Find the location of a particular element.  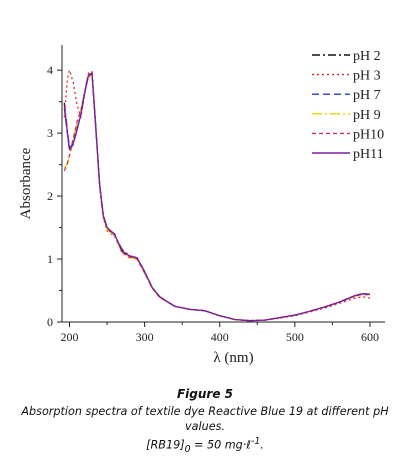

y-axis-label: Absorbance is located at coordinates (26, 183).